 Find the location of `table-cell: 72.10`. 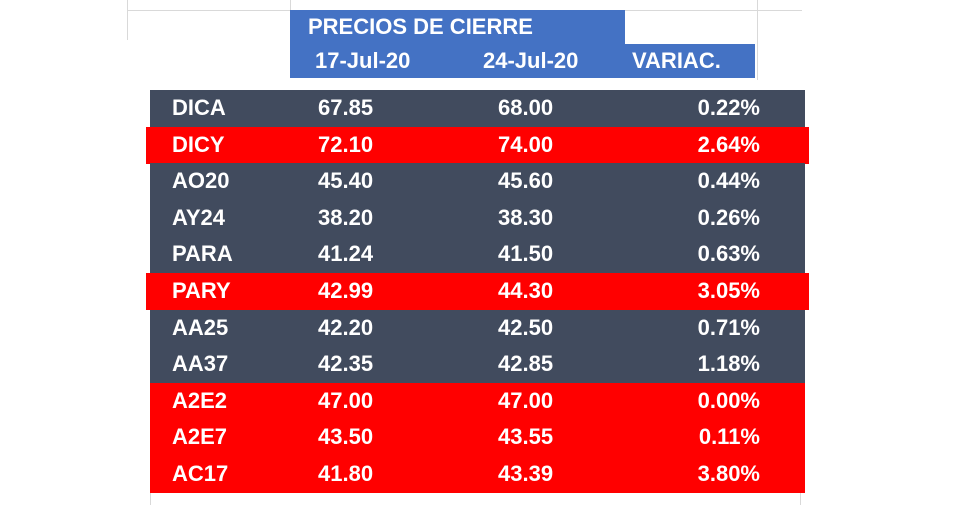

table-cell: 72.10 is located at coordinates (346, 144).